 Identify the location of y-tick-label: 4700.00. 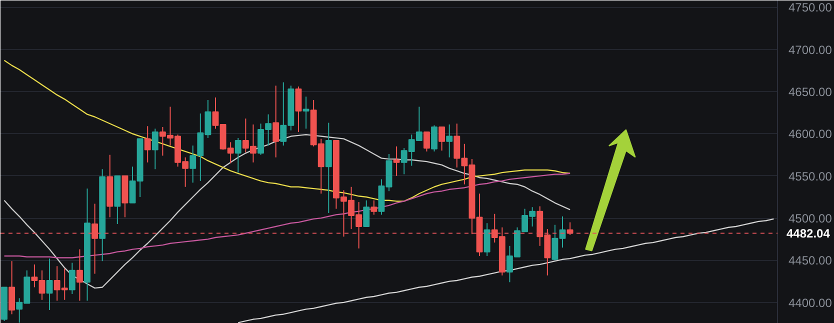
(810, 49).